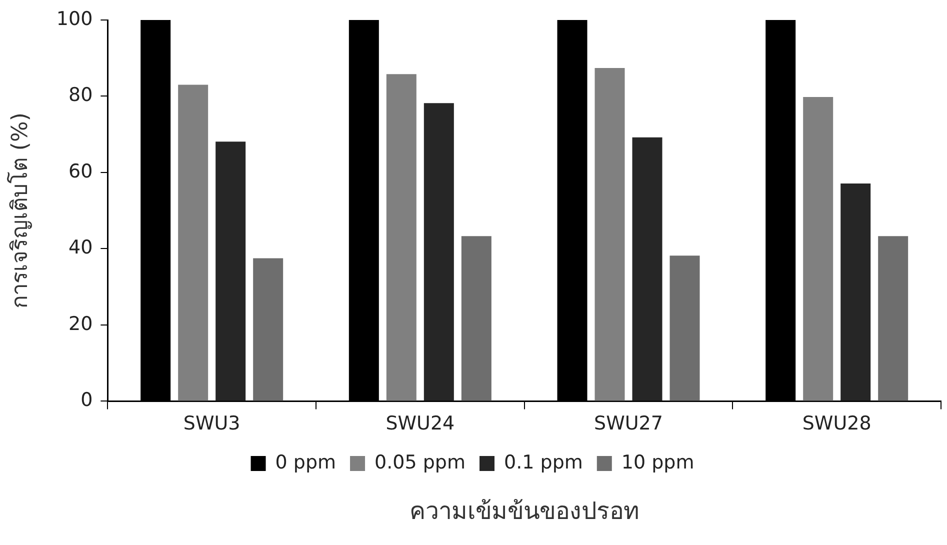 Image resolution: width=947 pixels, height=545 pixels. I want to click on y-tick-label: 100, so click(74, 19).